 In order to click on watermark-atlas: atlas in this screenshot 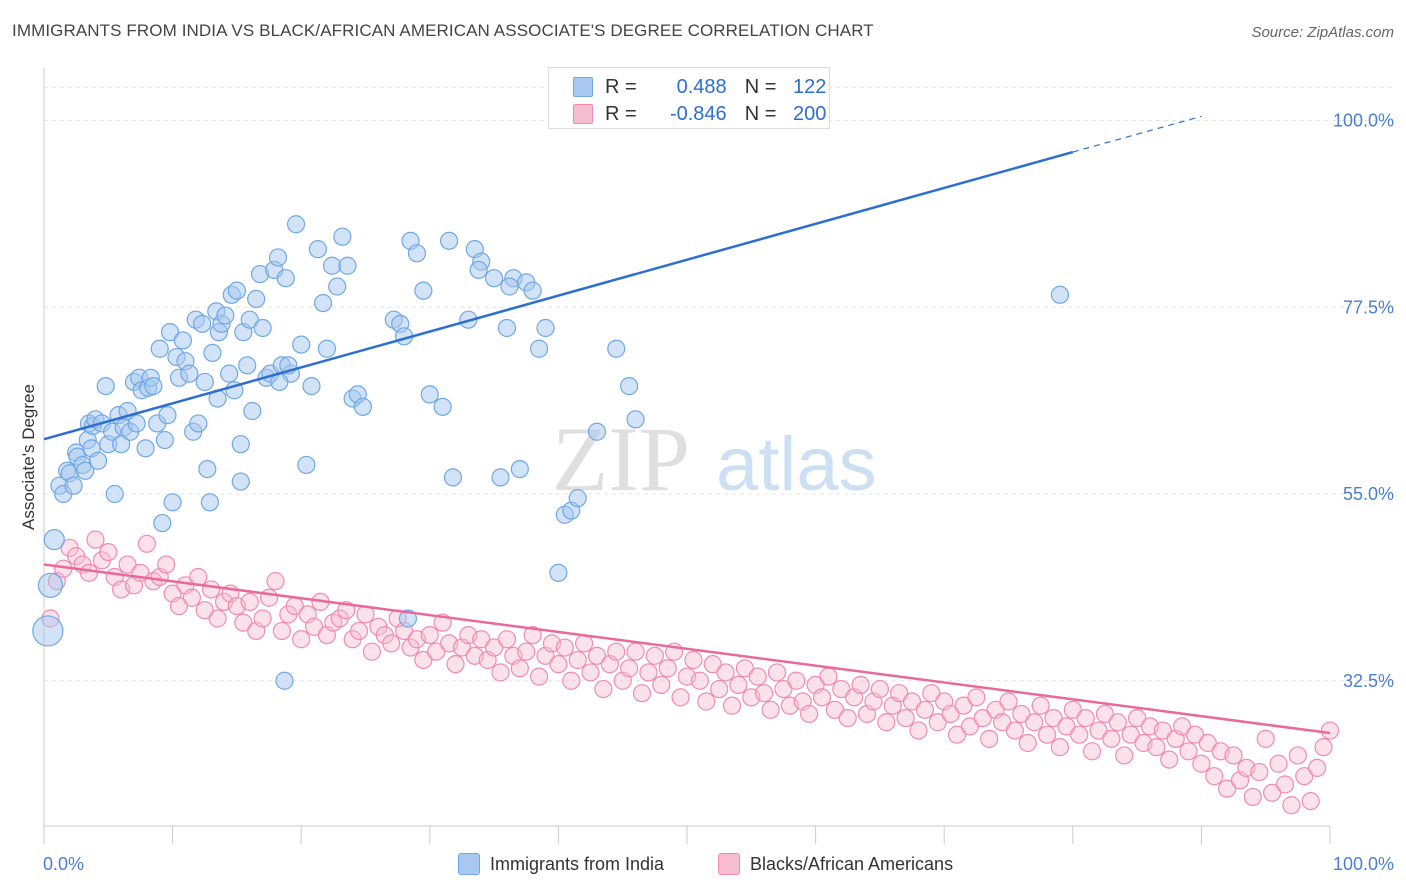, I will do `click(796, 464)`.